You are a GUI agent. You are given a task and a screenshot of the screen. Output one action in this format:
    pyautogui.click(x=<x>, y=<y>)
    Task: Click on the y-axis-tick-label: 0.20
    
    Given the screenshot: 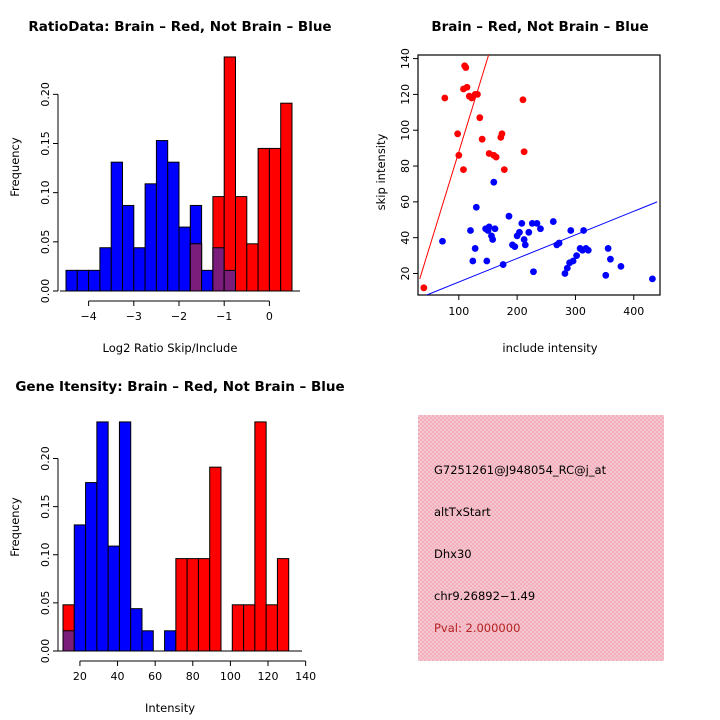 What is the action you would take?
    pyautogui.click(x=45, y=458)
    